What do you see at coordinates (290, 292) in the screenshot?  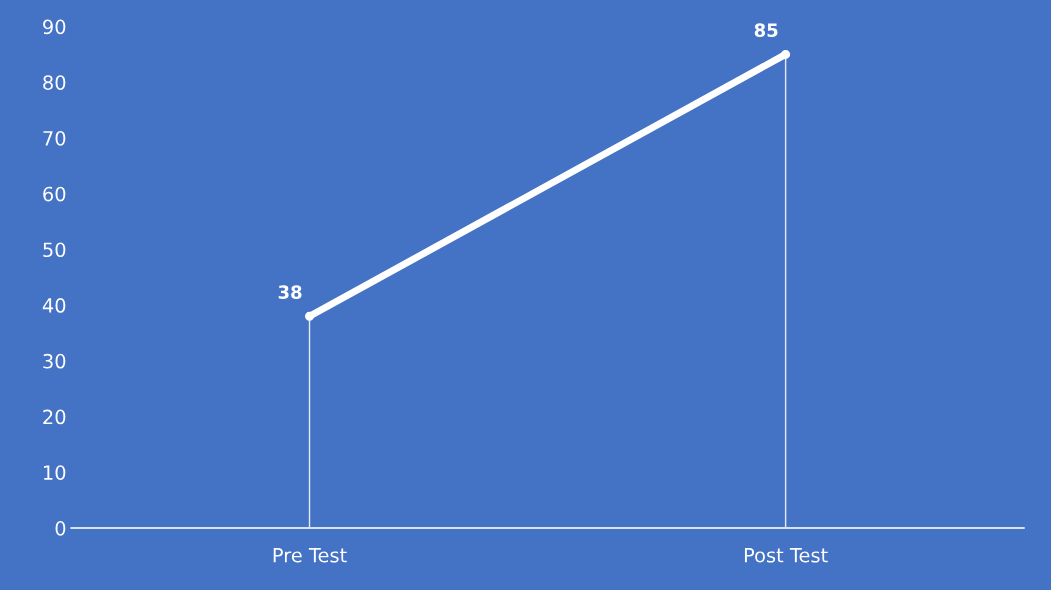 I see `data-label: 38` at bounding box center [290, 292].